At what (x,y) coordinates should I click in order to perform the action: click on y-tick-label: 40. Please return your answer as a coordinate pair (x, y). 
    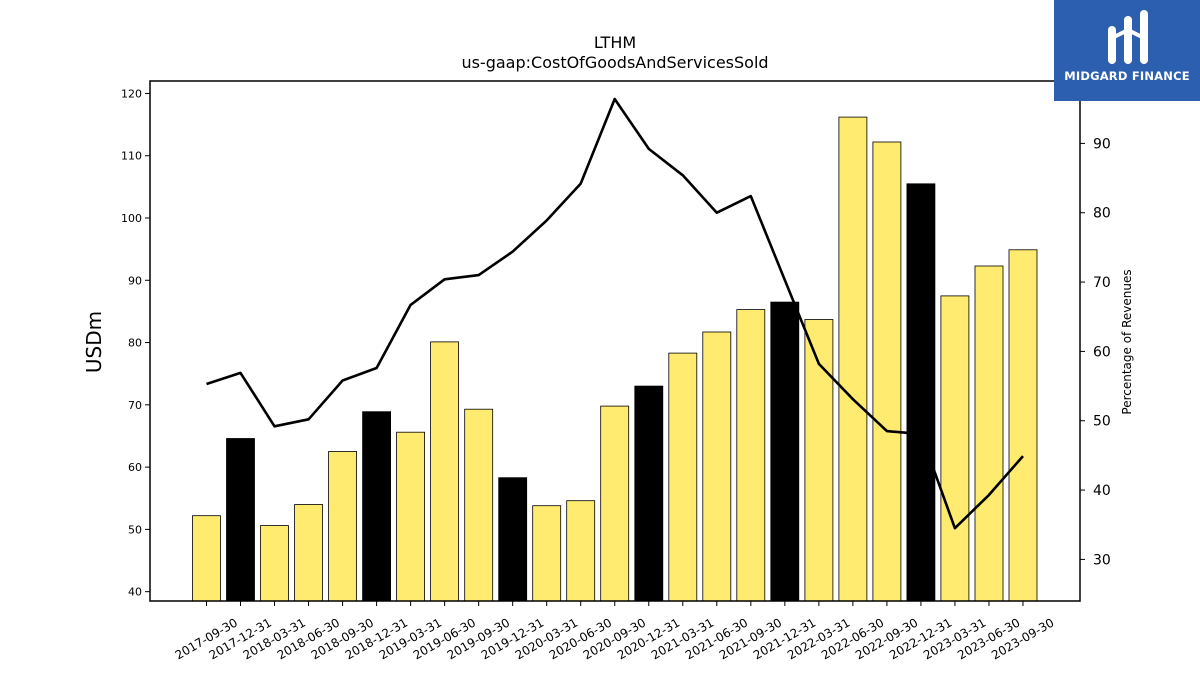
    Looking at the image, I should click on (135, 592).